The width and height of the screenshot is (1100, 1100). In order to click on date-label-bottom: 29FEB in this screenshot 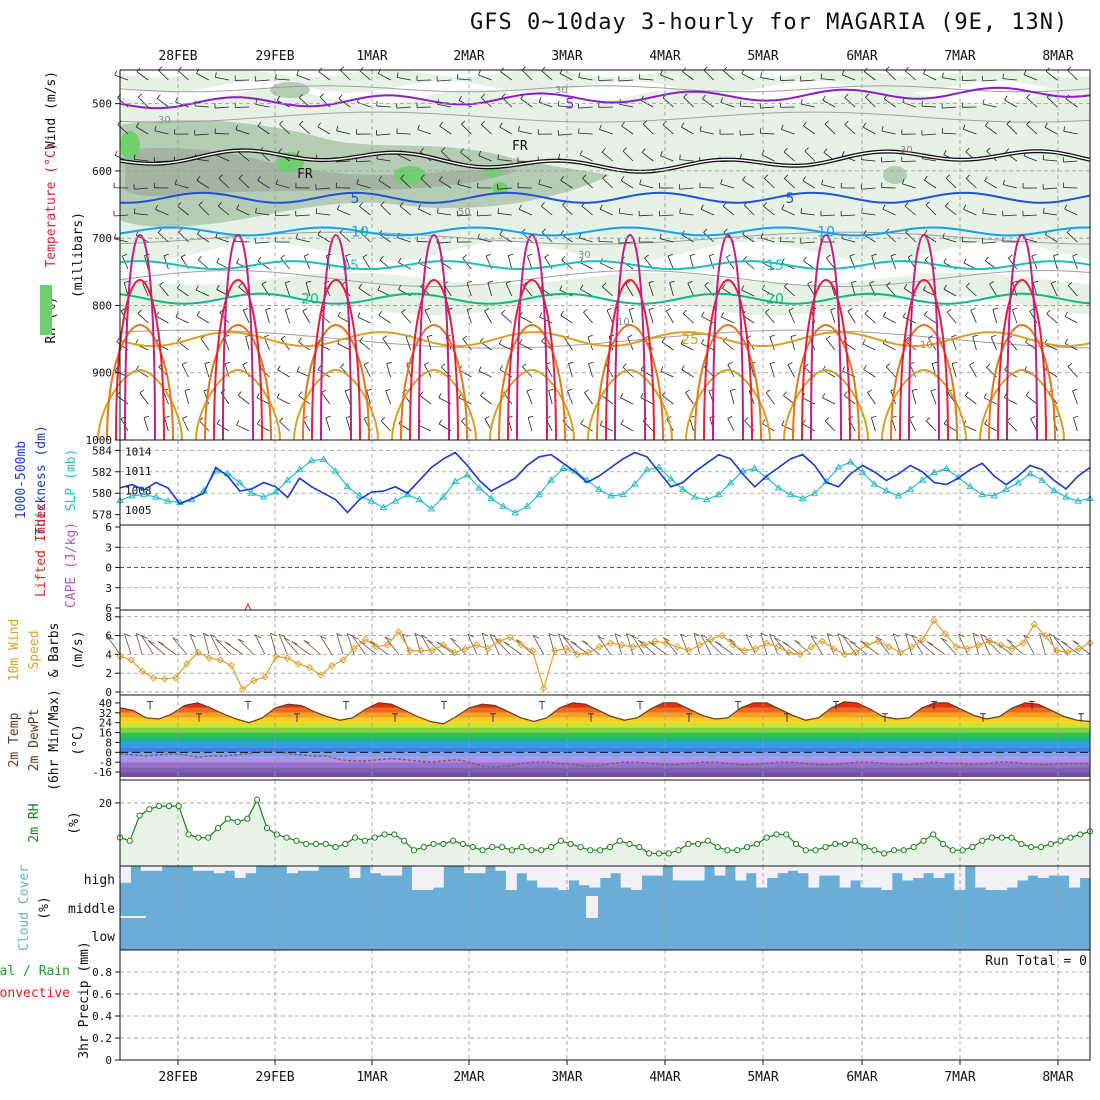, I will do `click(274, 1077)`.